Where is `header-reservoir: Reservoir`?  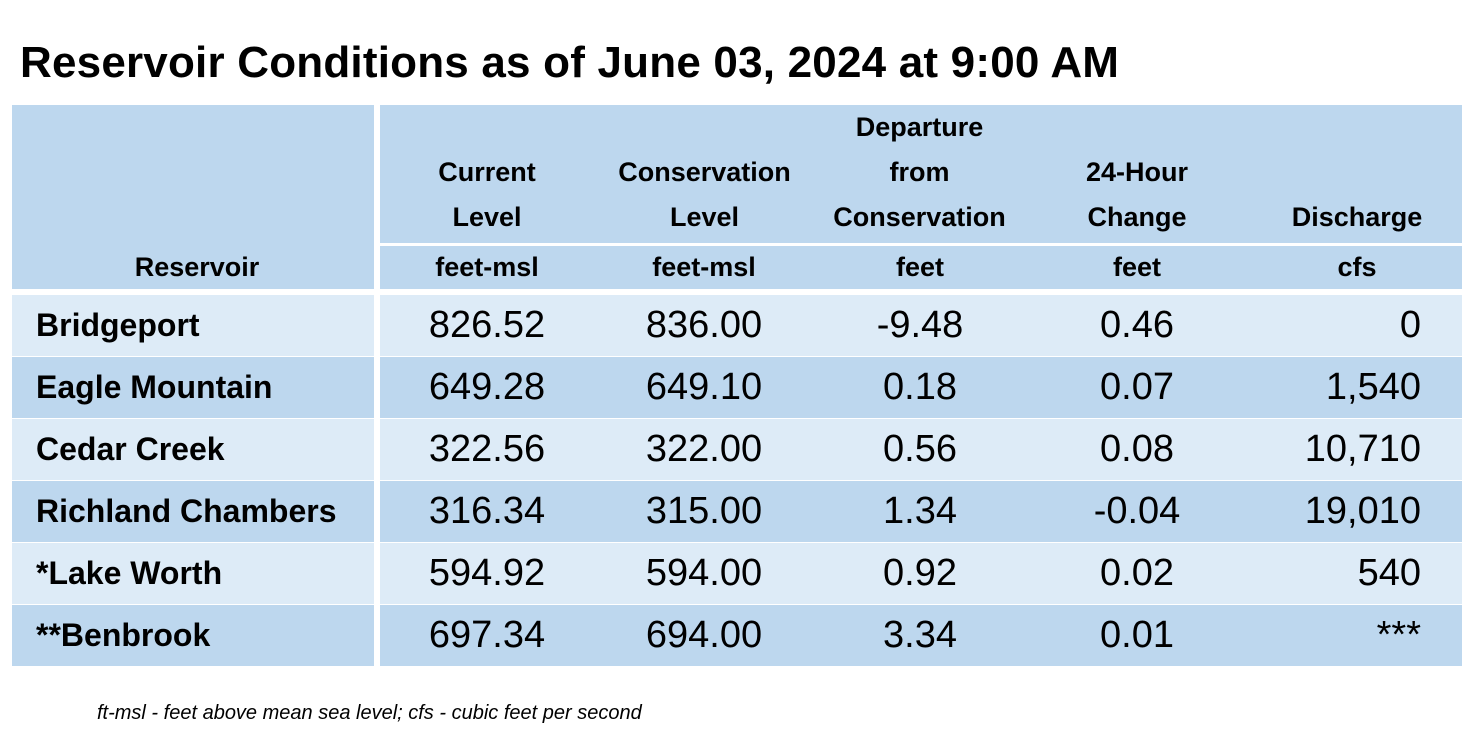
header-reservoir: Reservoir is located at coordinates (197, 267).